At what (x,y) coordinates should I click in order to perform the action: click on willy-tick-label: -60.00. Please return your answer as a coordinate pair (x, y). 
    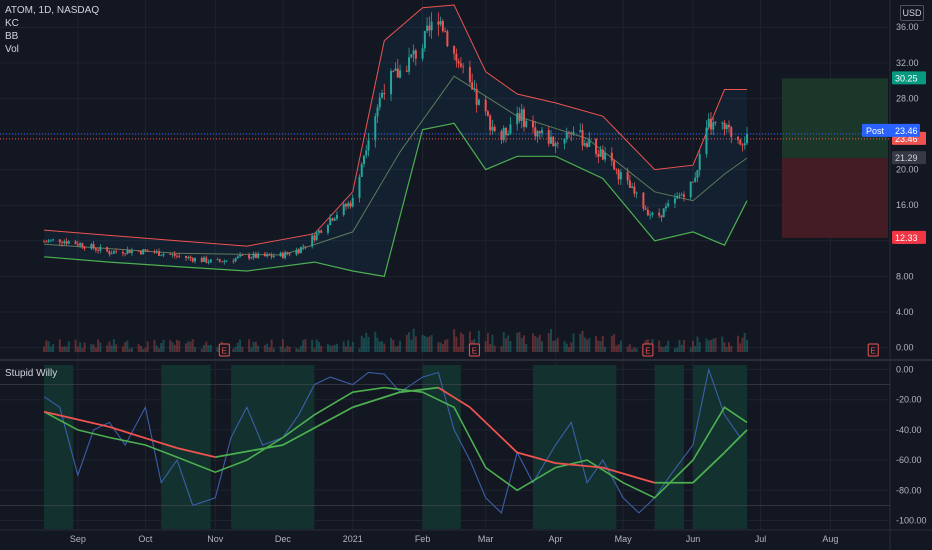
    Looking at the image, I should click on (909, 460).